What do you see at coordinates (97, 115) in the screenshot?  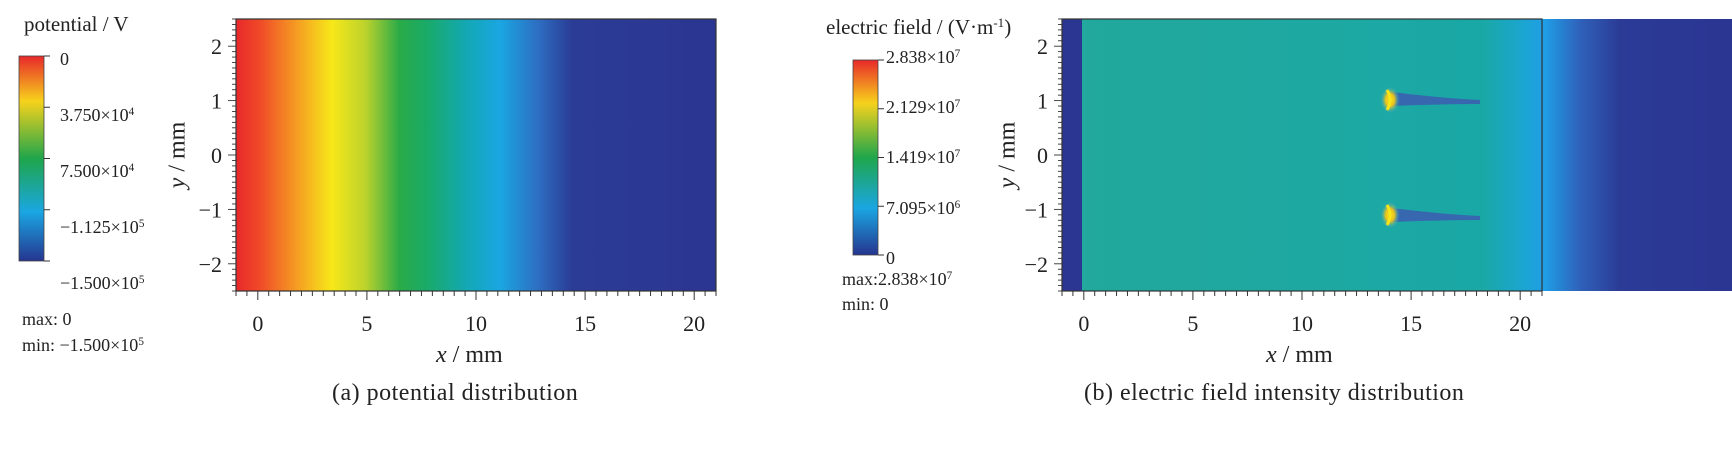 I see `colorbar-tick-label: 3.750×104` at bounding box center [97, 115].